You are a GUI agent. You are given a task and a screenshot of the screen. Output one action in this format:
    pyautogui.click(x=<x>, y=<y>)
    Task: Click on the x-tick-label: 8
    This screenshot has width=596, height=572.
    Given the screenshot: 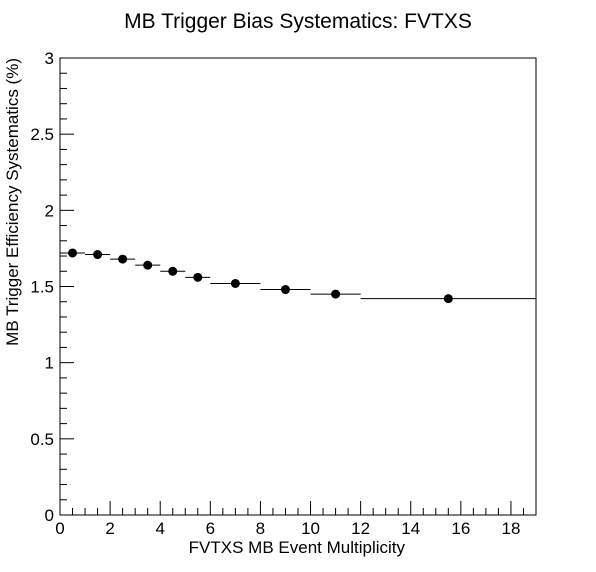 What is the action you would take?
    pyautogui.click(x=260, y=528)
    